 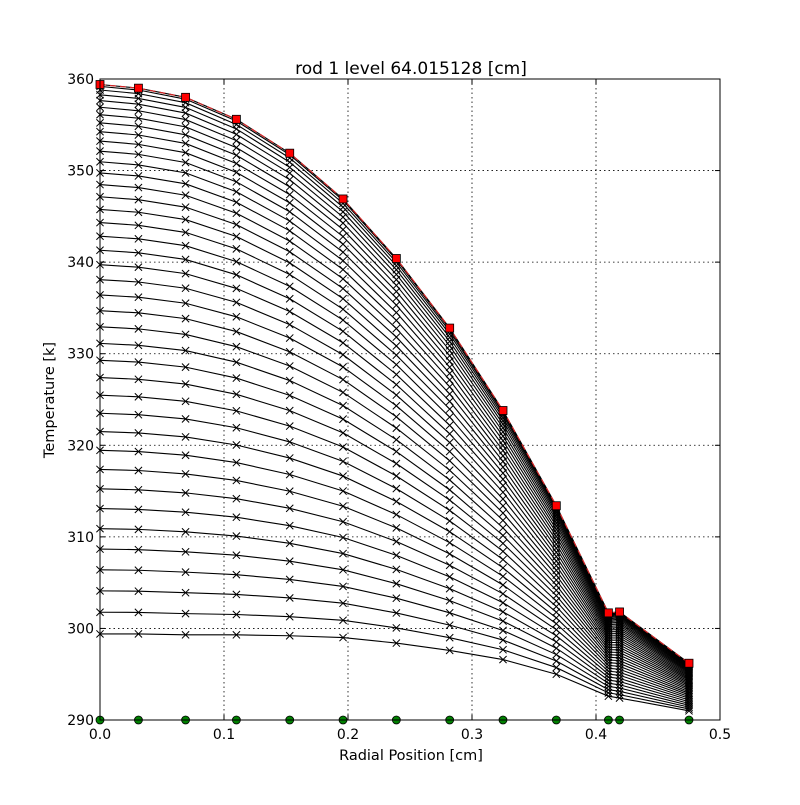 I want to click on x-tick-label: 0.5, so click(x=720, y=735).